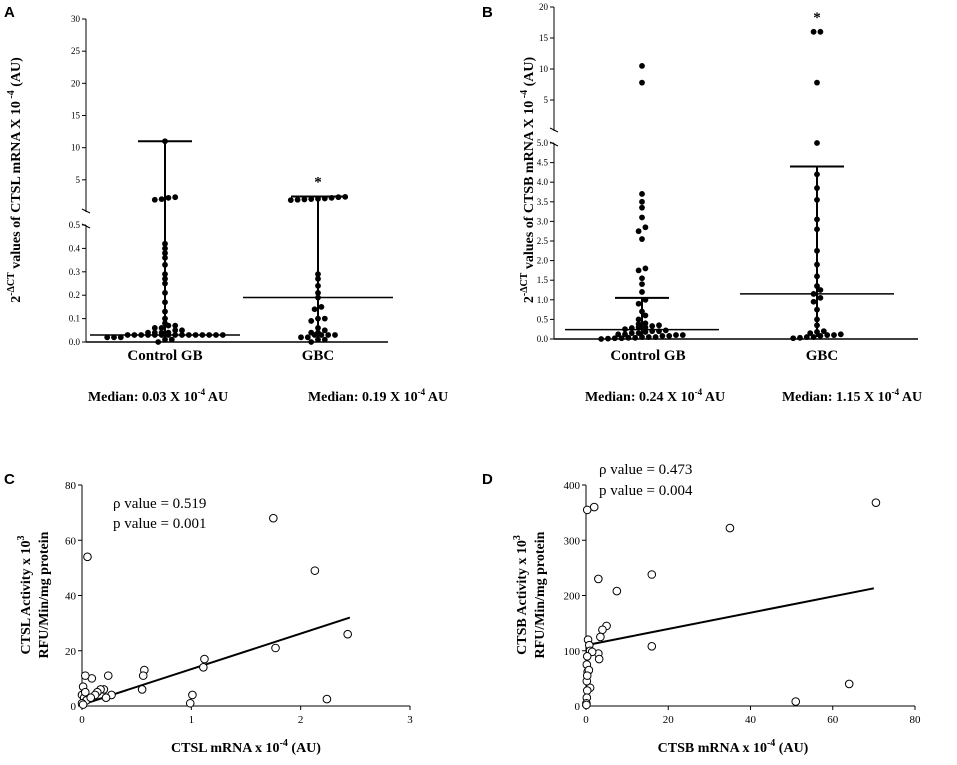 This screenshot has width=957, height=765. Describe the element at coordinates (916, 720) in the screenshot. I see `x-tick-label: 80` at that location.